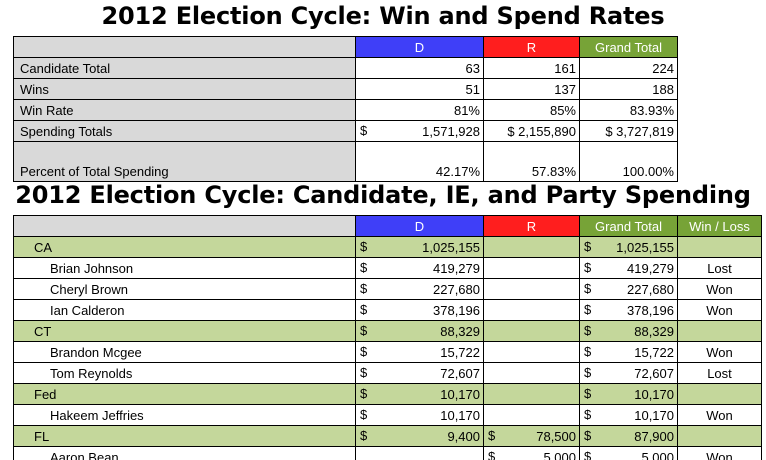 The image size is (766, 460). I want to click on d-value: $15,722, so click(419, 352).